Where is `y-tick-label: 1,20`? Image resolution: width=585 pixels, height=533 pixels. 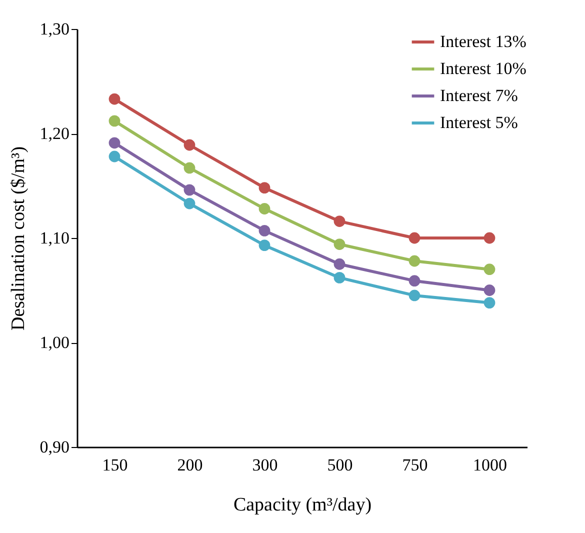
y-tick-label: 1,20 is located at coordinates (55, 133).